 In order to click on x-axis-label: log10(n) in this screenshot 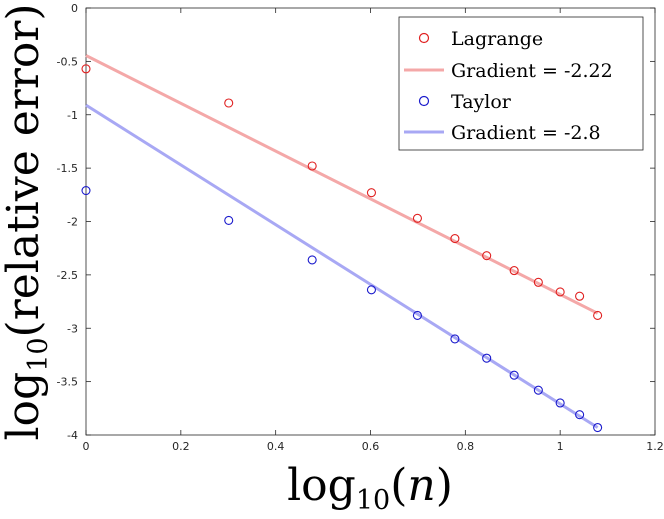, I will do `click(370, 488)`.